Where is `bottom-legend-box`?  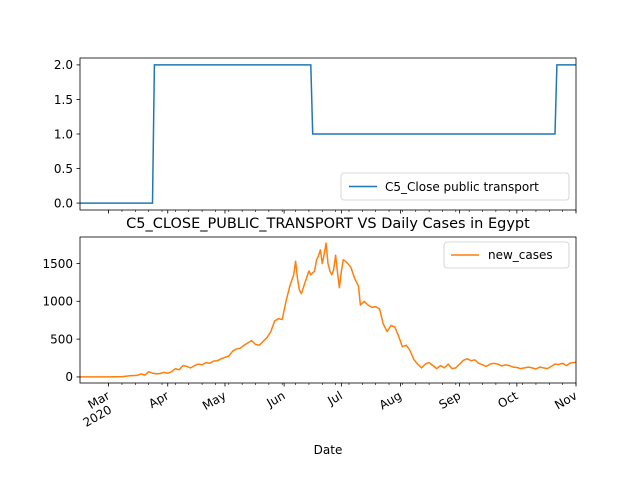
bottom-legend-box is located at coordinates (506, 255).